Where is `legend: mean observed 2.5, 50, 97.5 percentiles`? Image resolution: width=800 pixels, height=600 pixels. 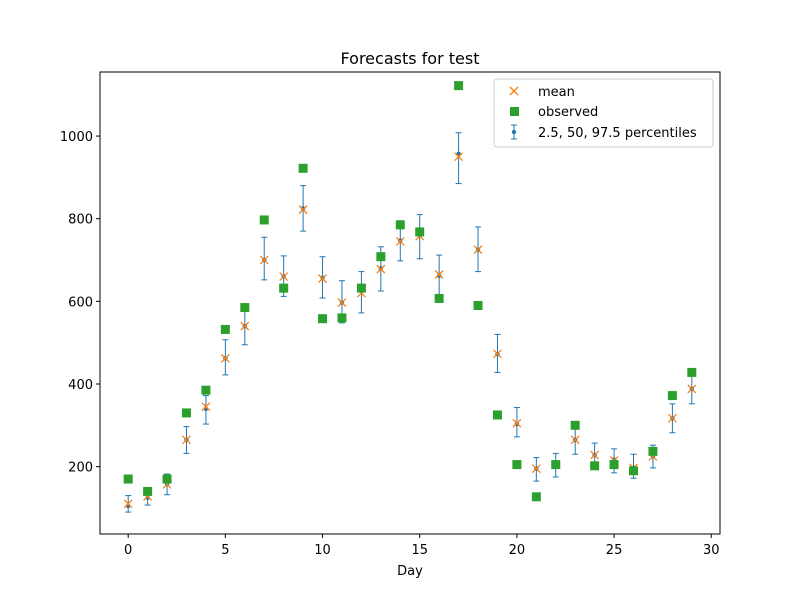
legend: mean observed 2.5, 50, 97.5 percentiles is located at coordinates (603, 113).